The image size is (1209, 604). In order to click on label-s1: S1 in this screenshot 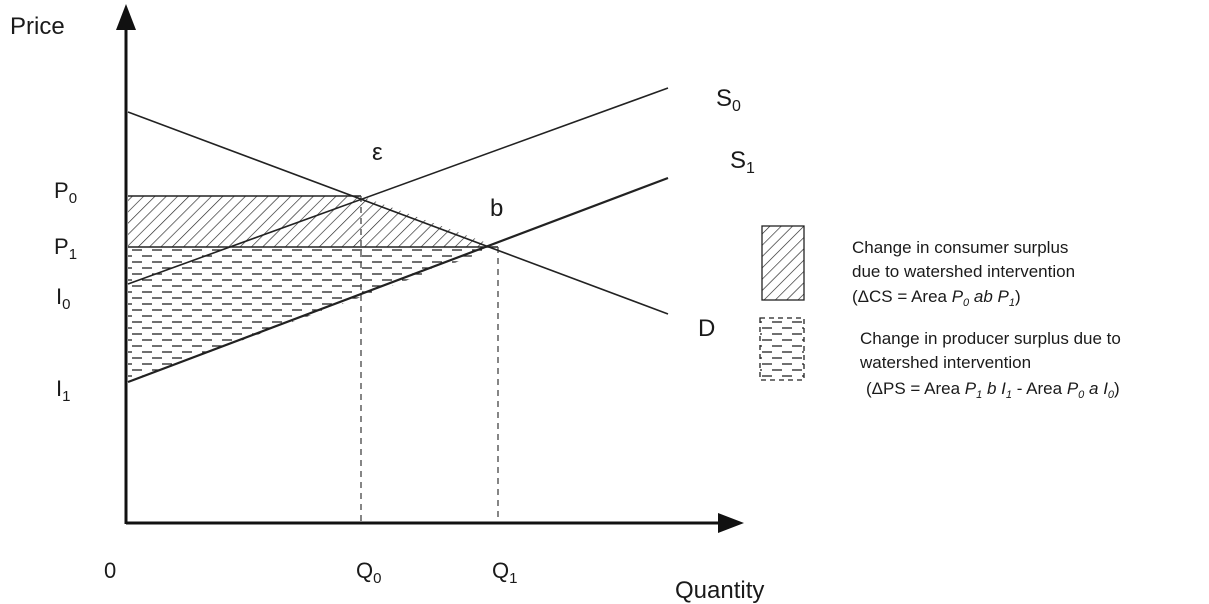, I will do `click(742, 162)`.